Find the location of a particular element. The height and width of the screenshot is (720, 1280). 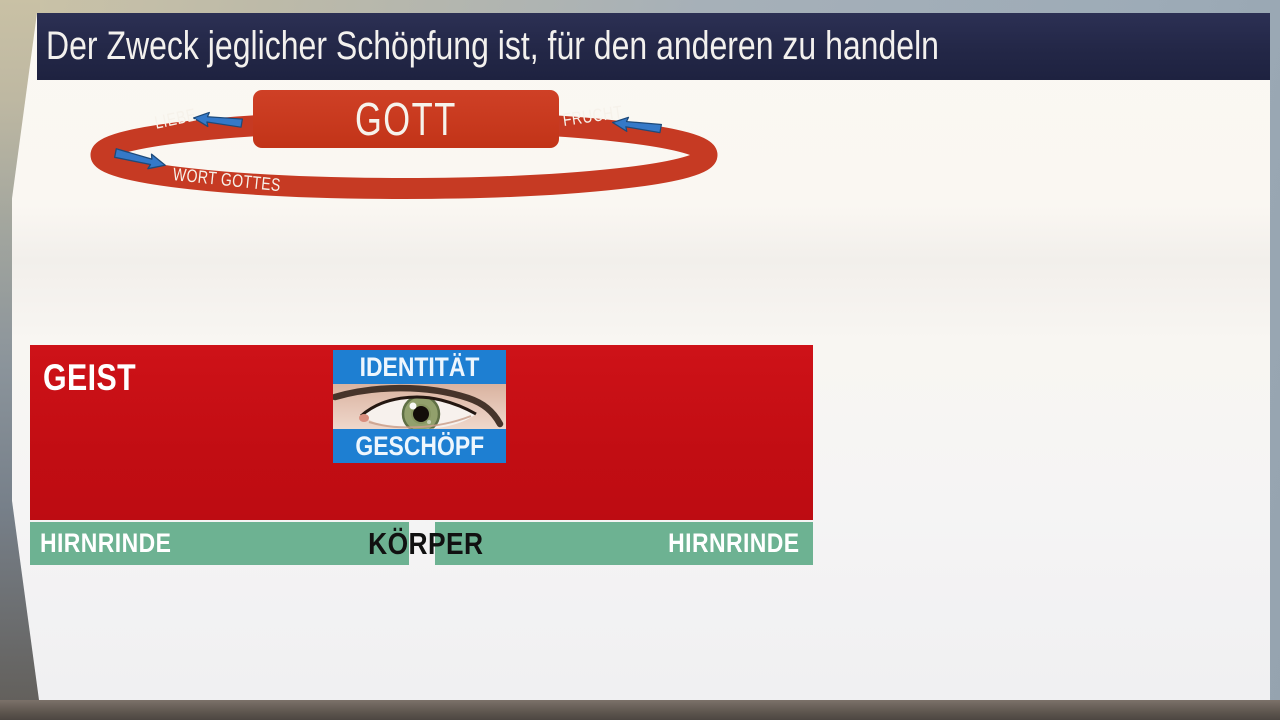

cortex-bar-right is located at coordinates (624, 543).